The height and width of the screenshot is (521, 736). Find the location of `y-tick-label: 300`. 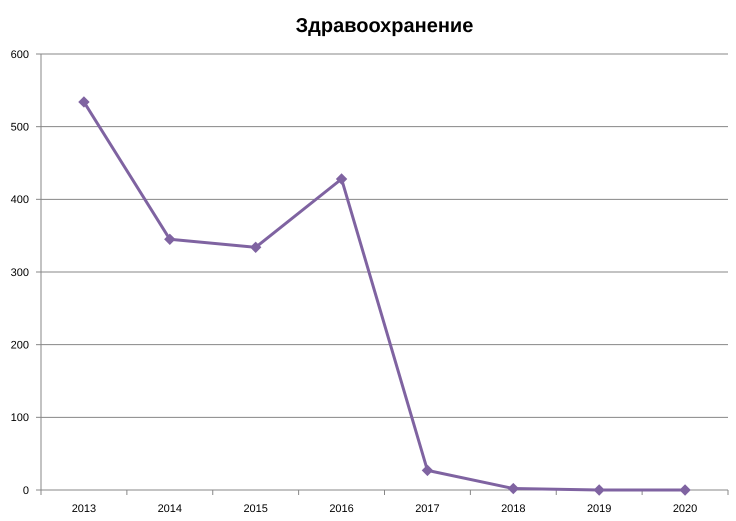

y-tick-label: 300 is located at coordinates (19, 272).